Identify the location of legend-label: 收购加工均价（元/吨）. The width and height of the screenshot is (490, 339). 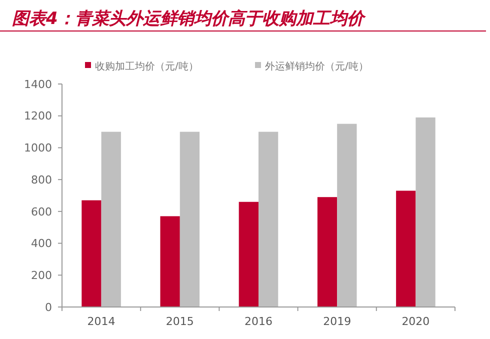
(146, 66).